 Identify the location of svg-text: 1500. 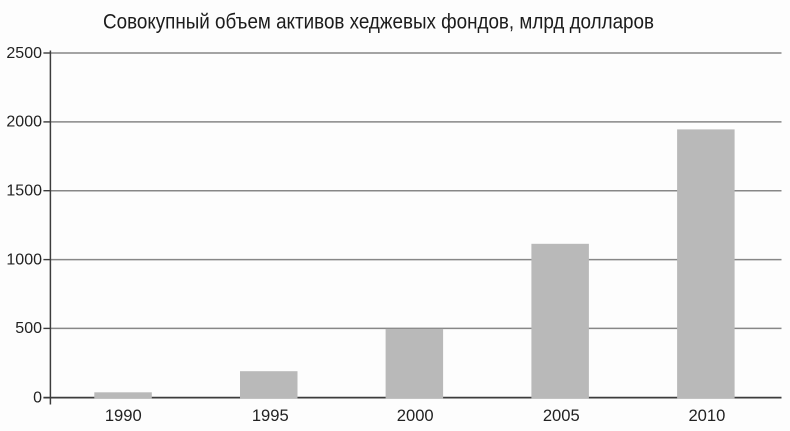
(24, 191).